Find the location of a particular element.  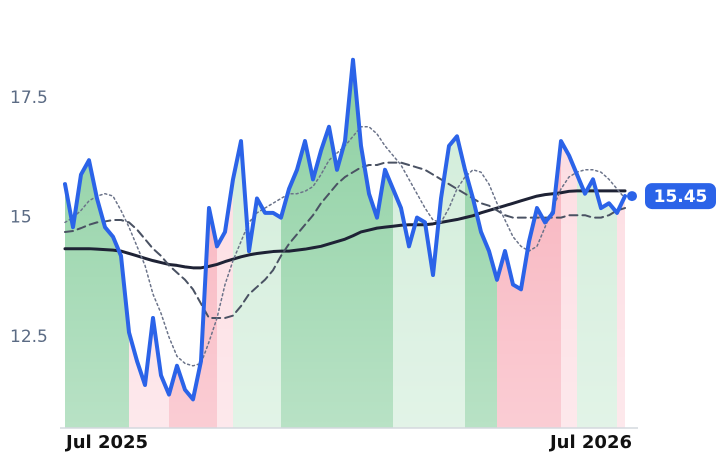

series-line is located at coordinates (345, 229).